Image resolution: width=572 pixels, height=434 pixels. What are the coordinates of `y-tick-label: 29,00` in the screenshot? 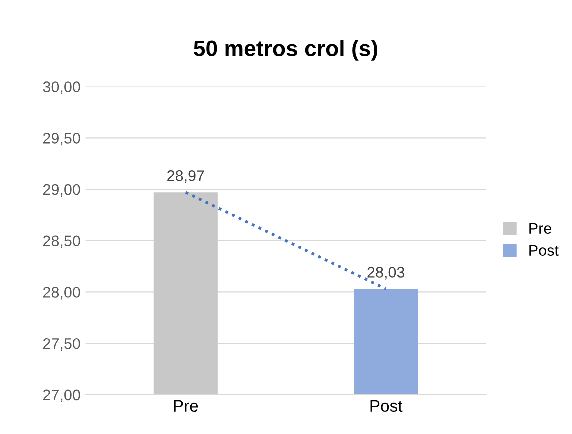 It's located at (61, 191).